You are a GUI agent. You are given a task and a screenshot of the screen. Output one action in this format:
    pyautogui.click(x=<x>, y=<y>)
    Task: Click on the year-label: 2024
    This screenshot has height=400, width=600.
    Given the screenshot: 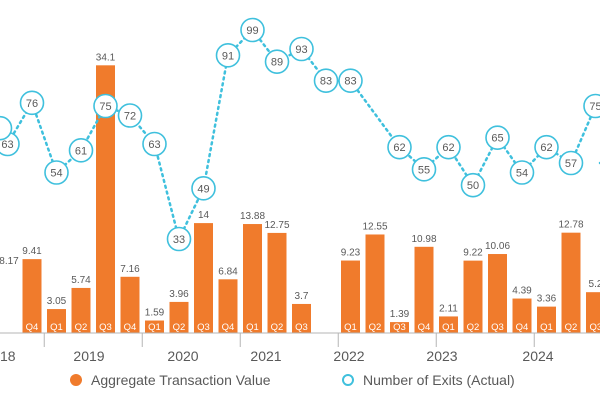 What is the action you would take?
    pyautogui.click(x=537, y=356)
    